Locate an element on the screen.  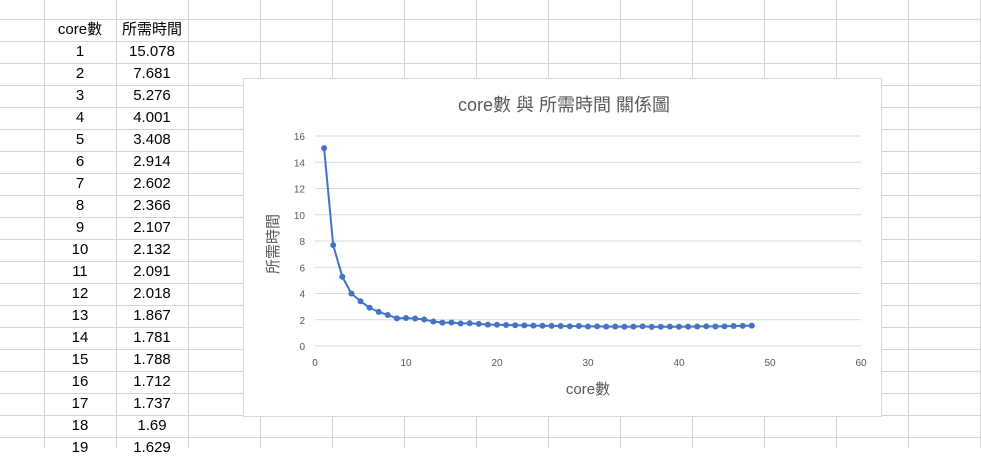
cell-core-count: 19 is located at coordinates (80, 447).